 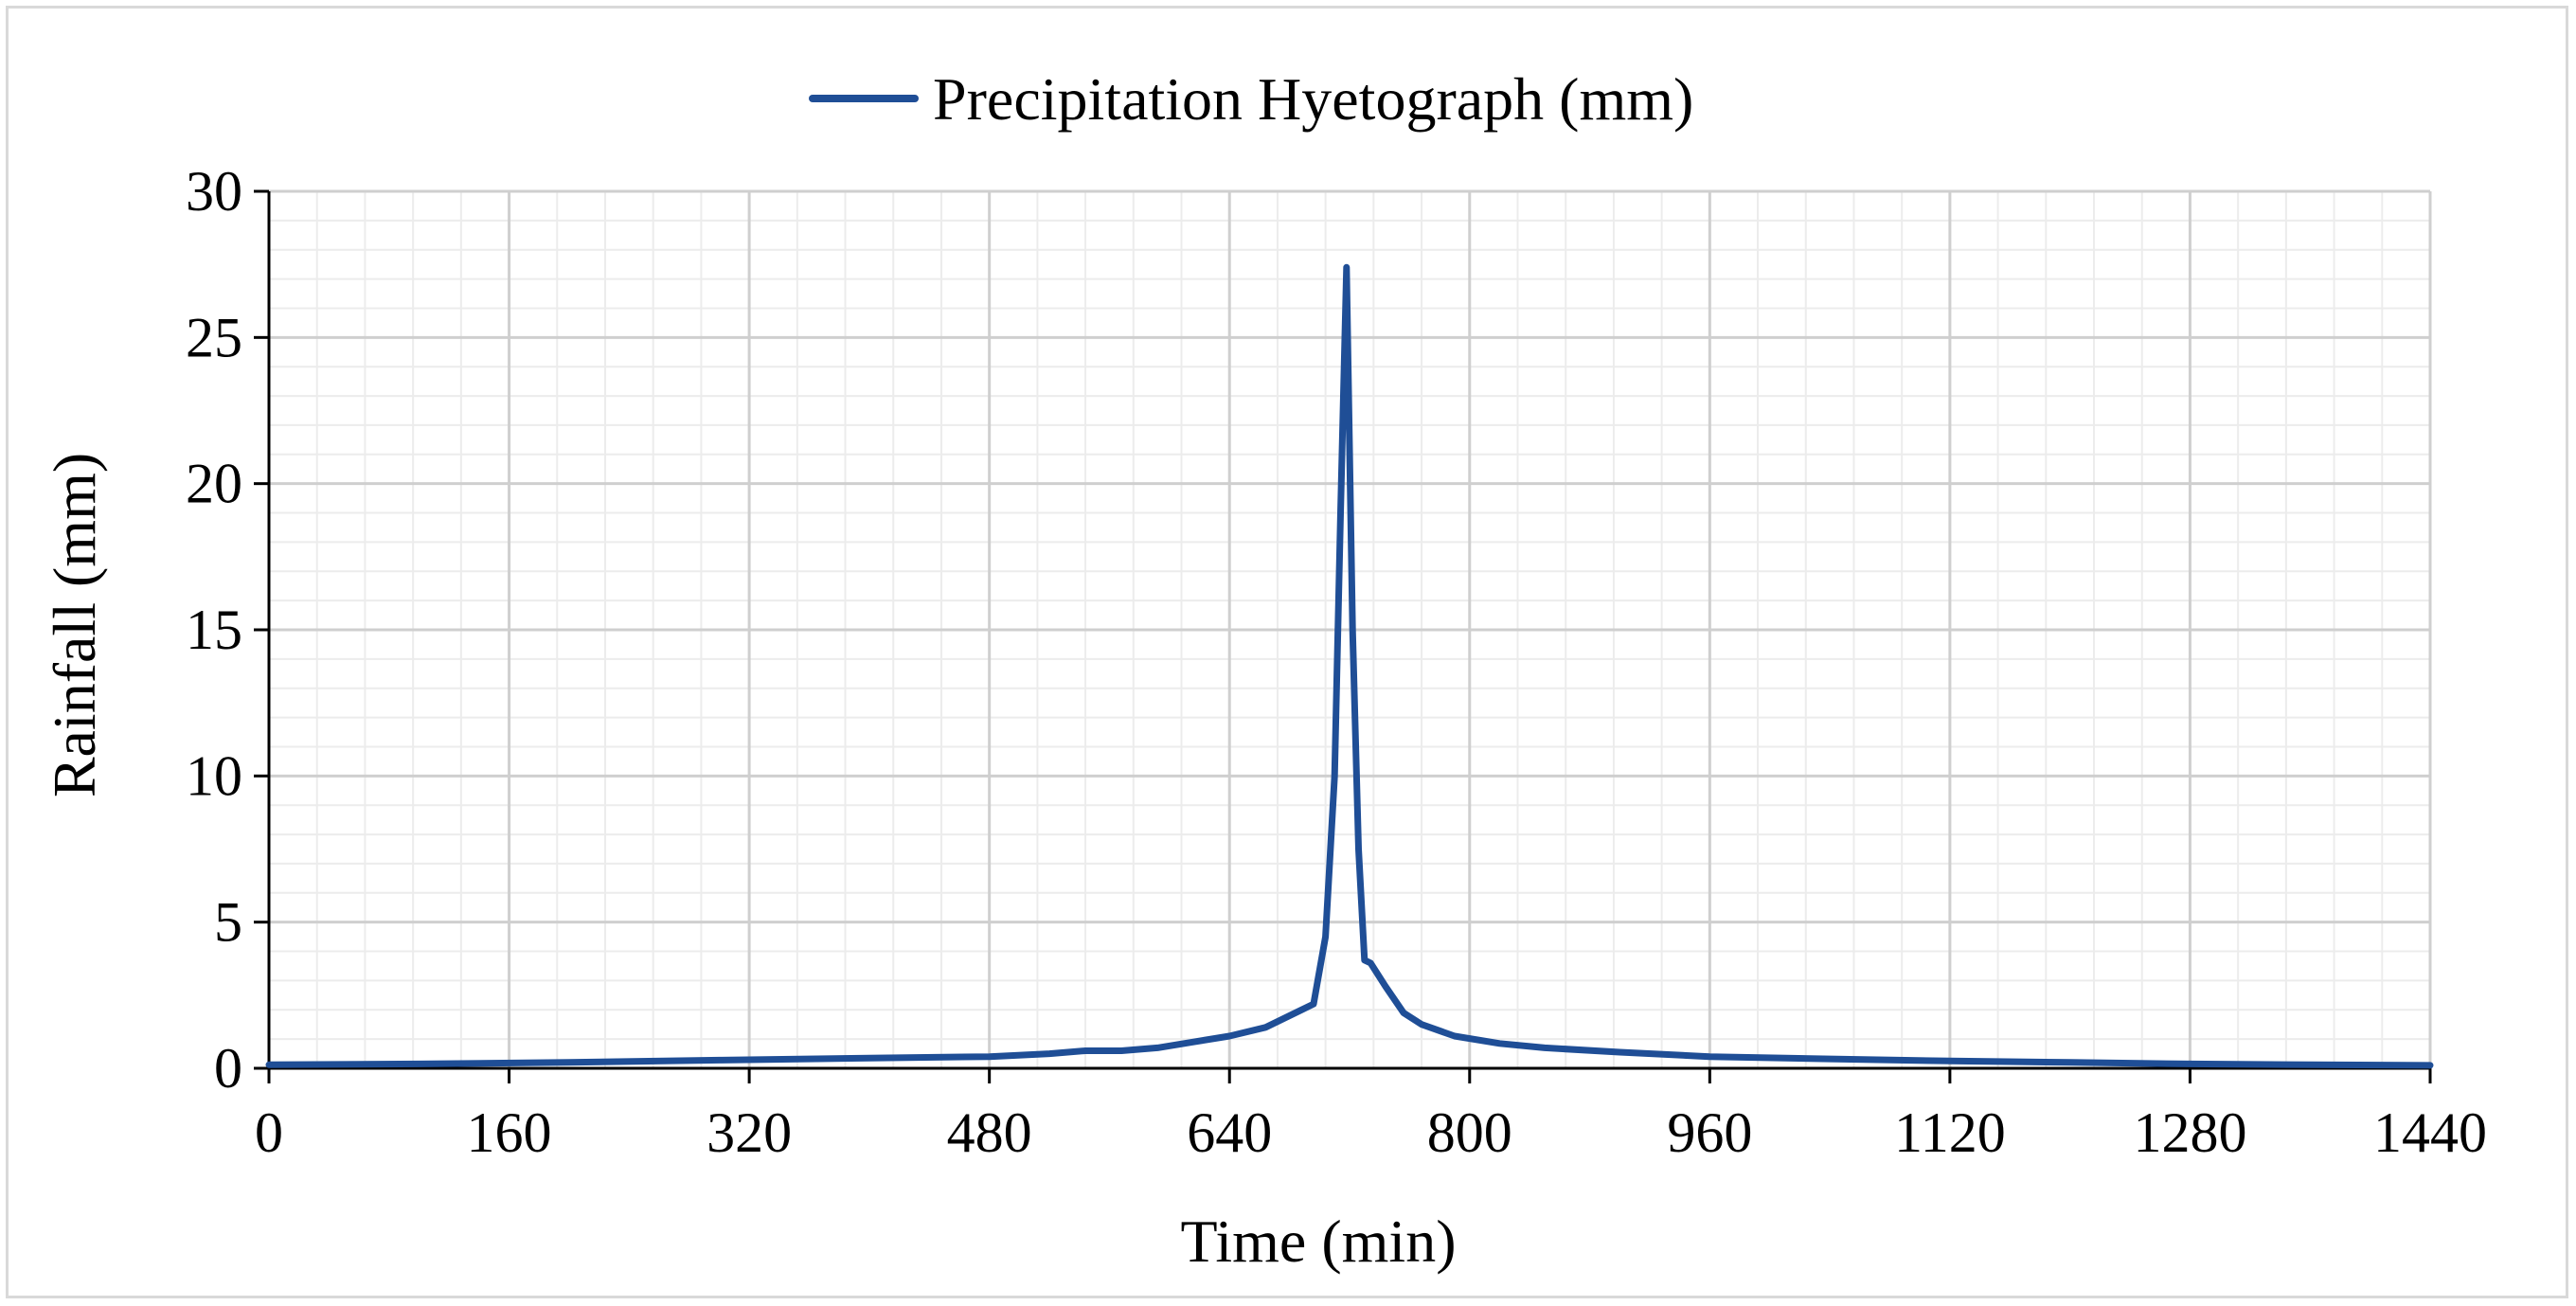 What do you see at coordinates (749, 1132) in the screenshot?
I see `x-tick-label: 320` at bounding box center [749, 1132].